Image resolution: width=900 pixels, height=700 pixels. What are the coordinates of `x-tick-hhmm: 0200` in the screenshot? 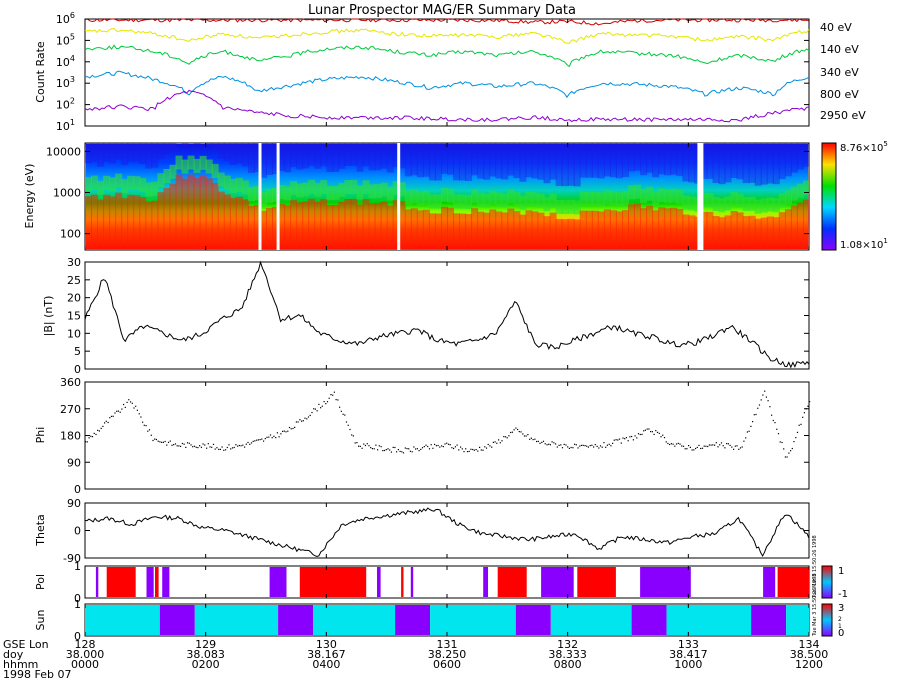 It's located at (206, 664).